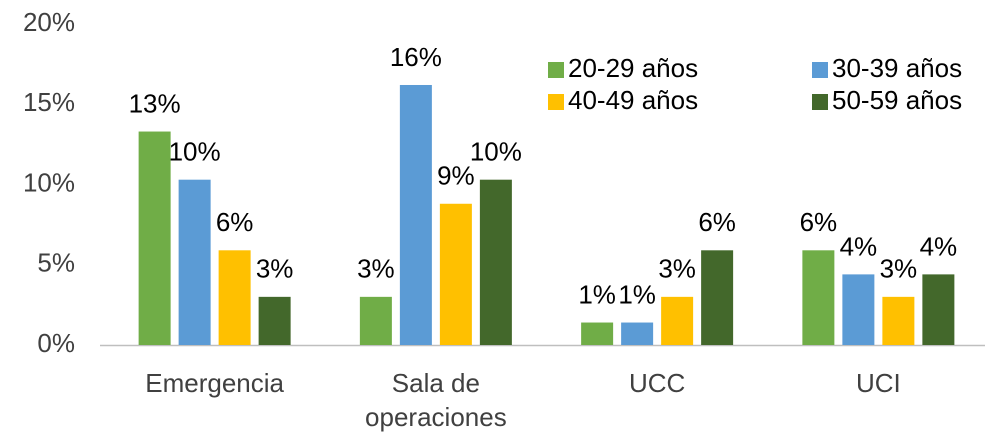 This screenshot has height=437, width=987. I want to click on x-tick-label: Emergencia, so click(214, 383).